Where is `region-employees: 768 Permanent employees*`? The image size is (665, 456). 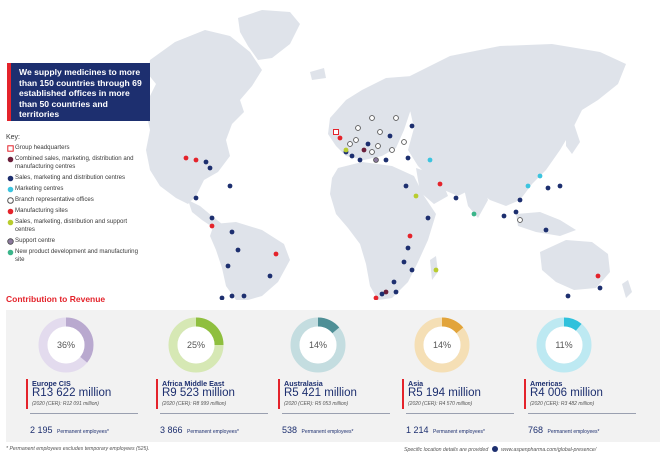 region-employees: 768 Permanent employees* is located at coordinates (563, 429).